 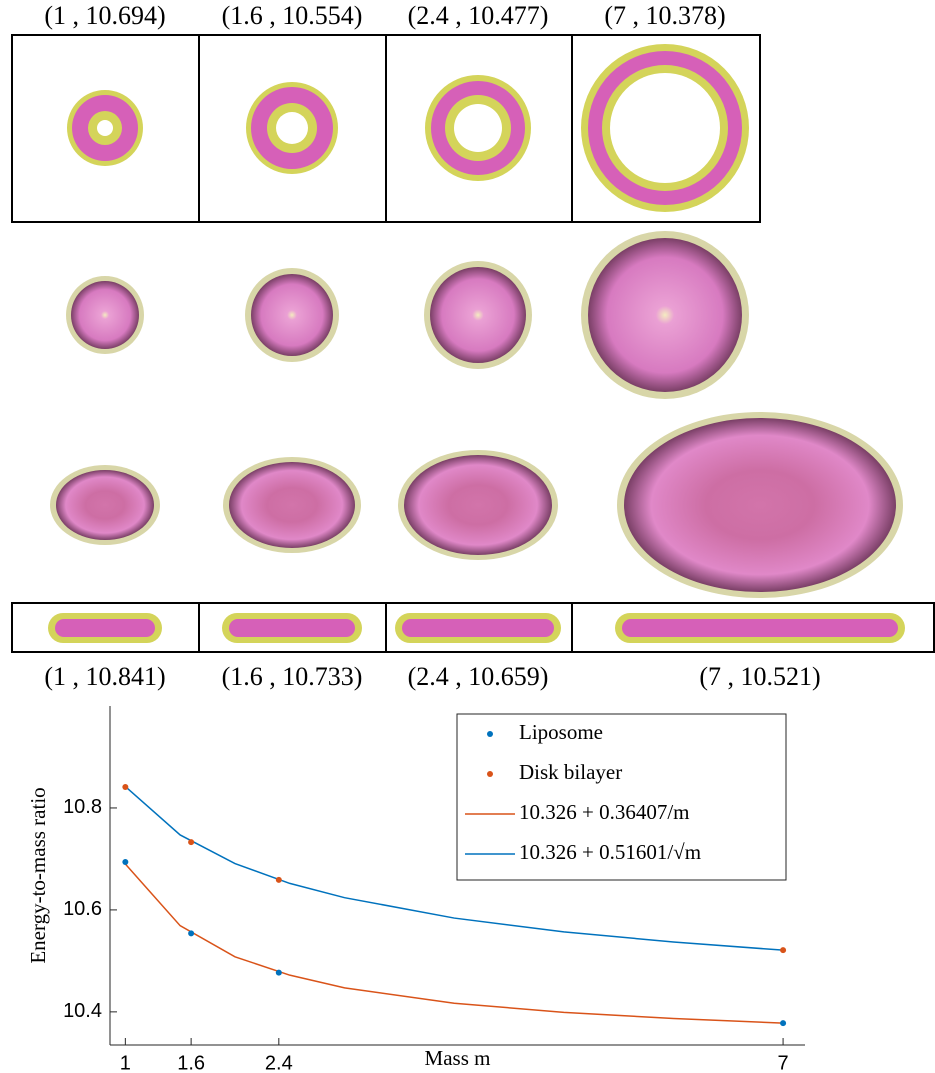 What do you see at coordinates (292, 15) in the screenshot?
I see `panel-label: (1.6 , 10.554)` at bounding box center [292, 15].